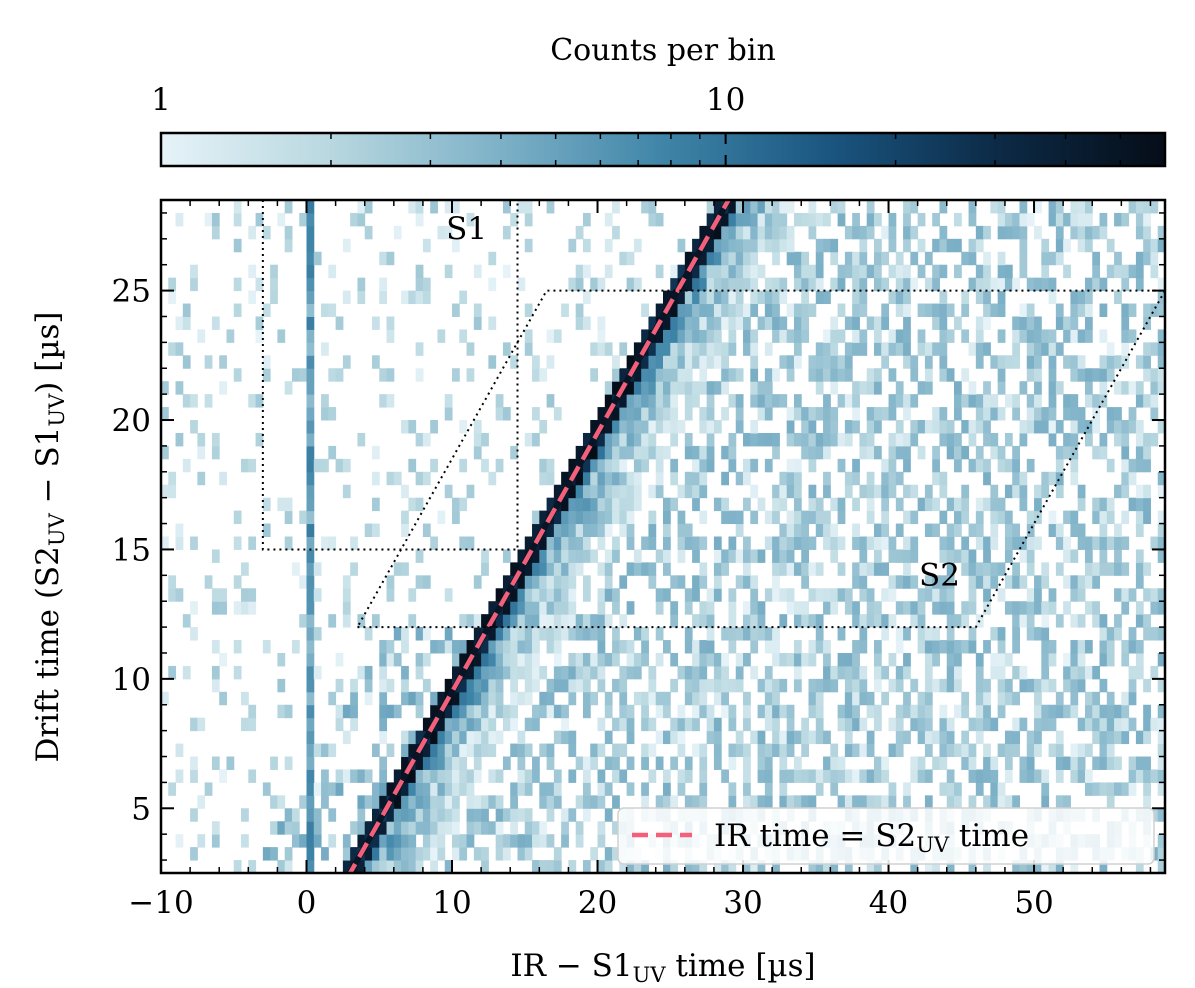  Describe the element at coordinates (597, 903) in the screenshot. I see `x-tick-label: 20` at that location.